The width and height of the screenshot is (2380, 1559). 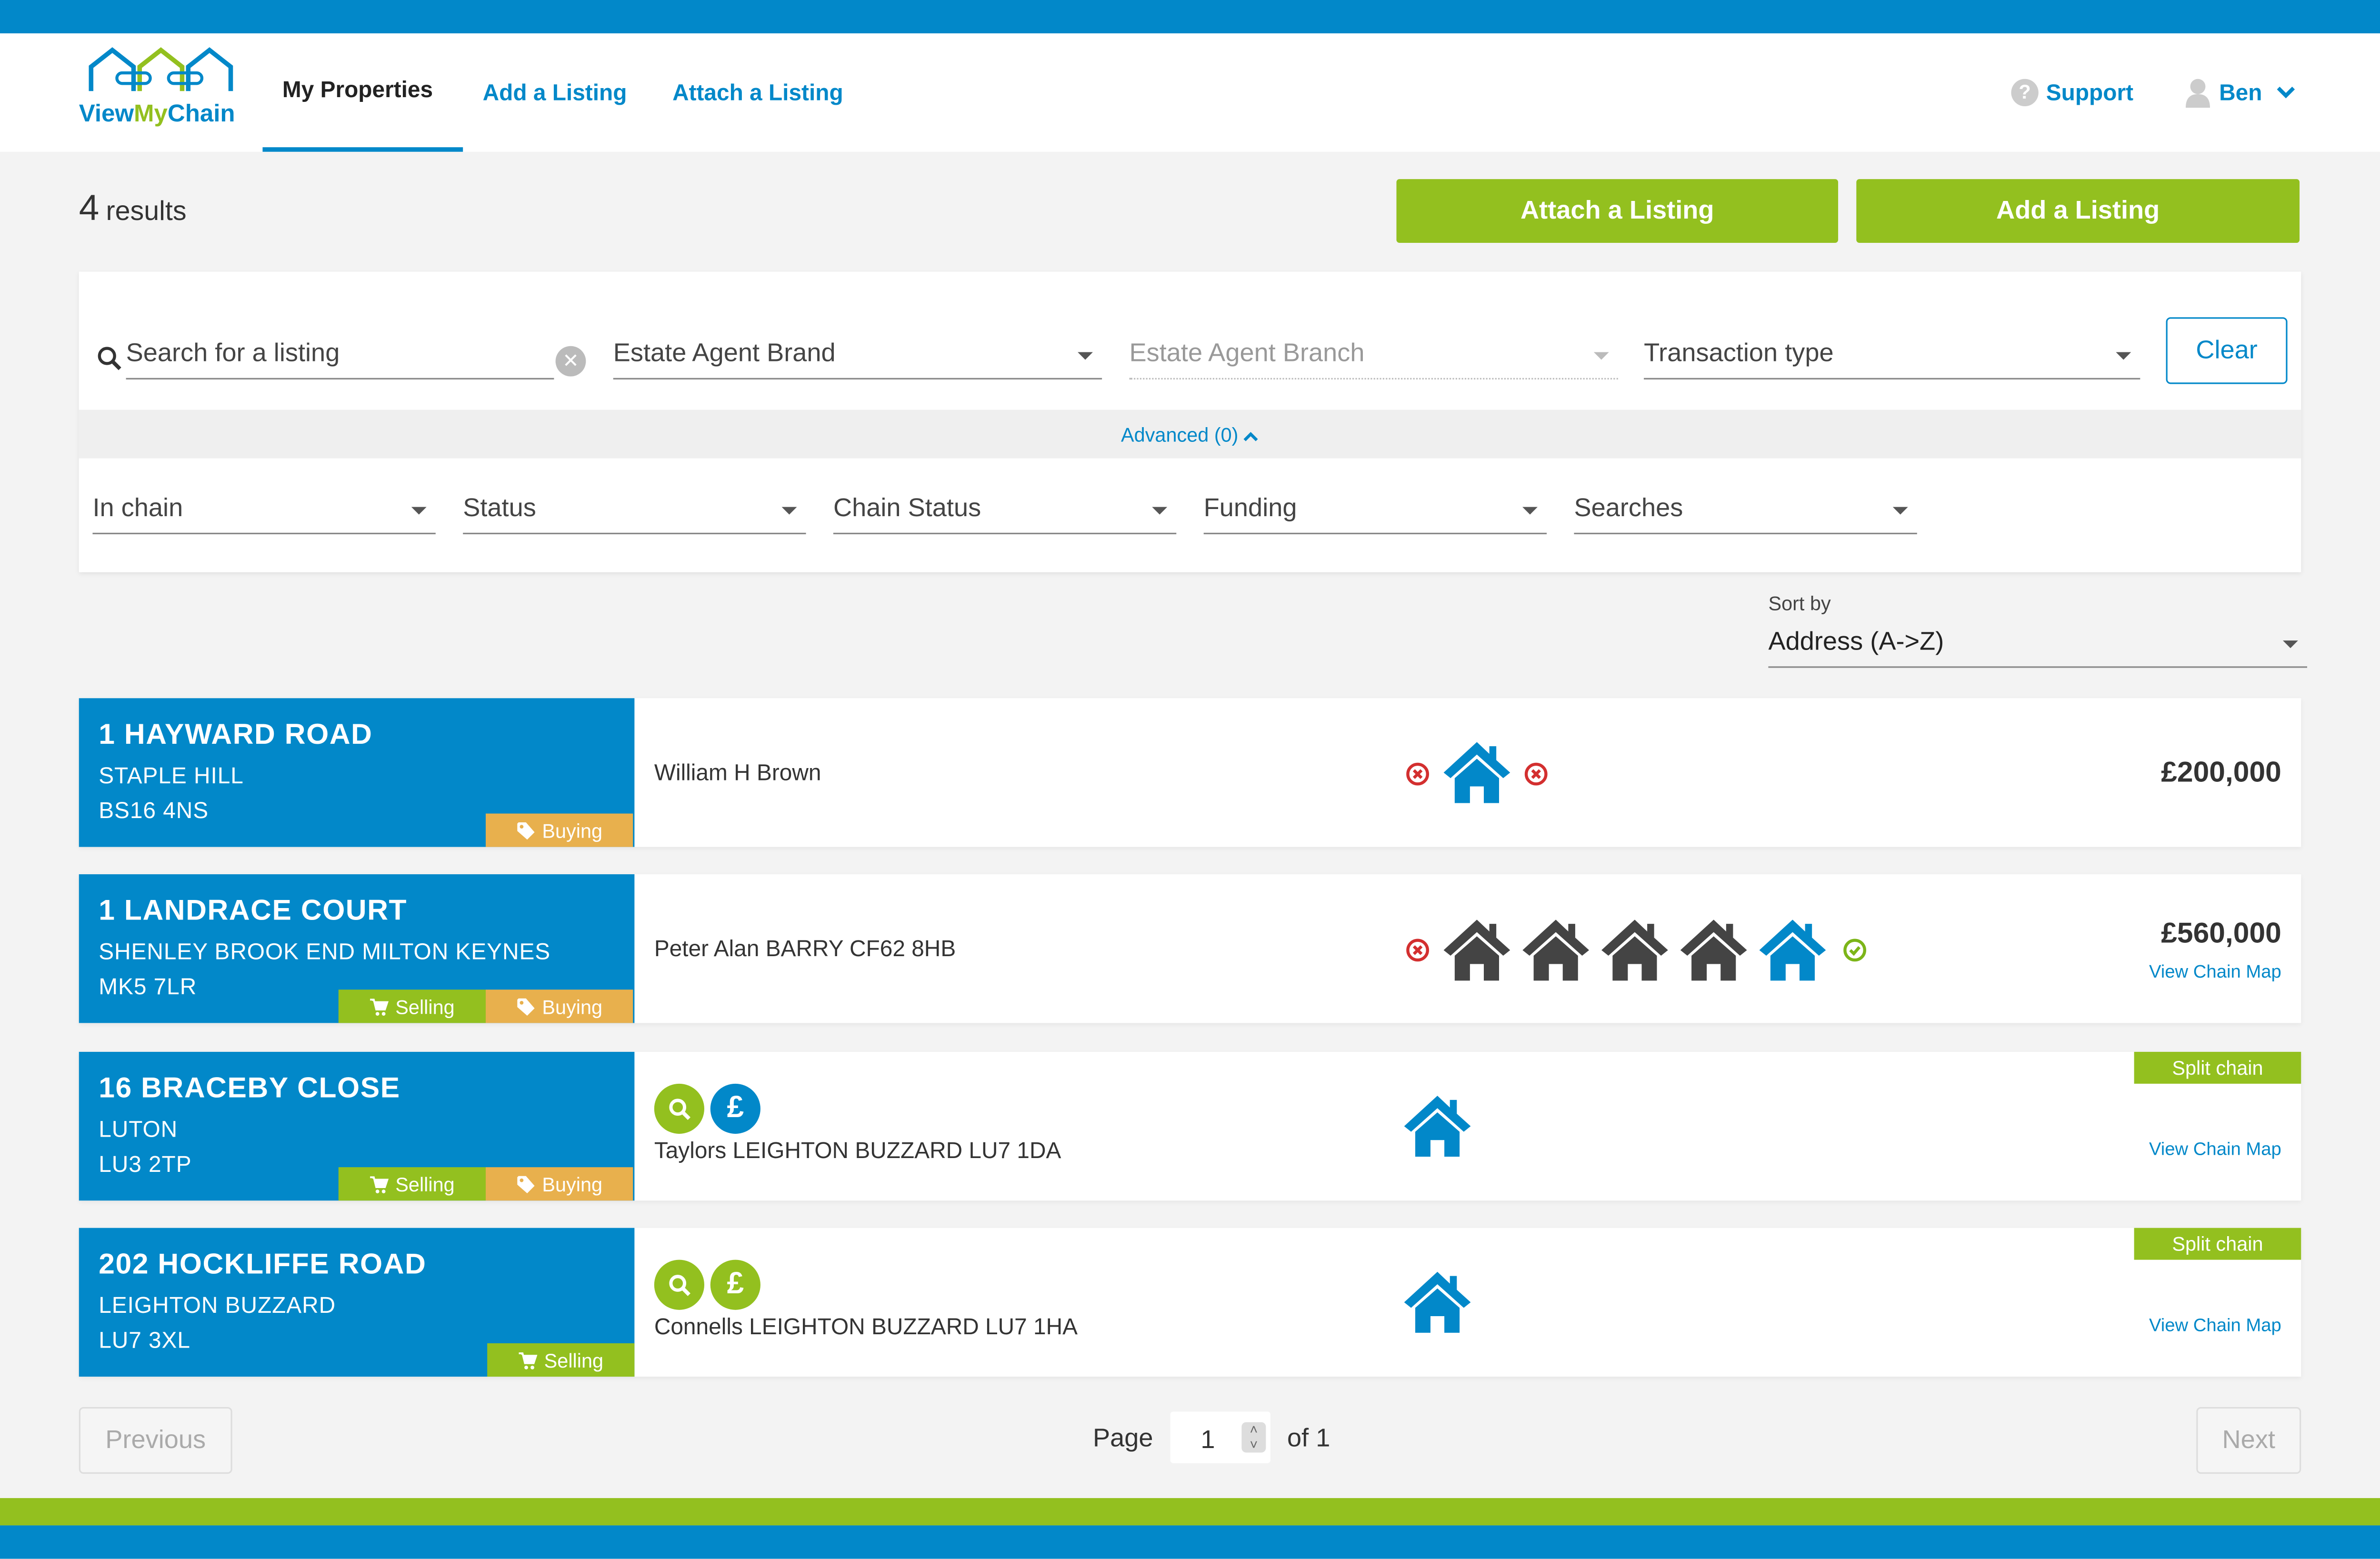 I want to click on search-input: Search for a listing, so click(x=340, y=360).